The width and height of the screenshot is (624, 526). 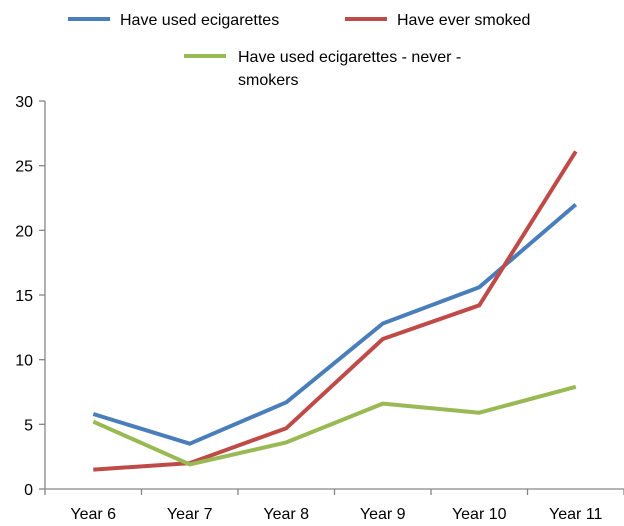 What do you see at coordinates (24, 361) in the screenshot?
I see `y-tick-label: 10` at bounding box center [24, 361].